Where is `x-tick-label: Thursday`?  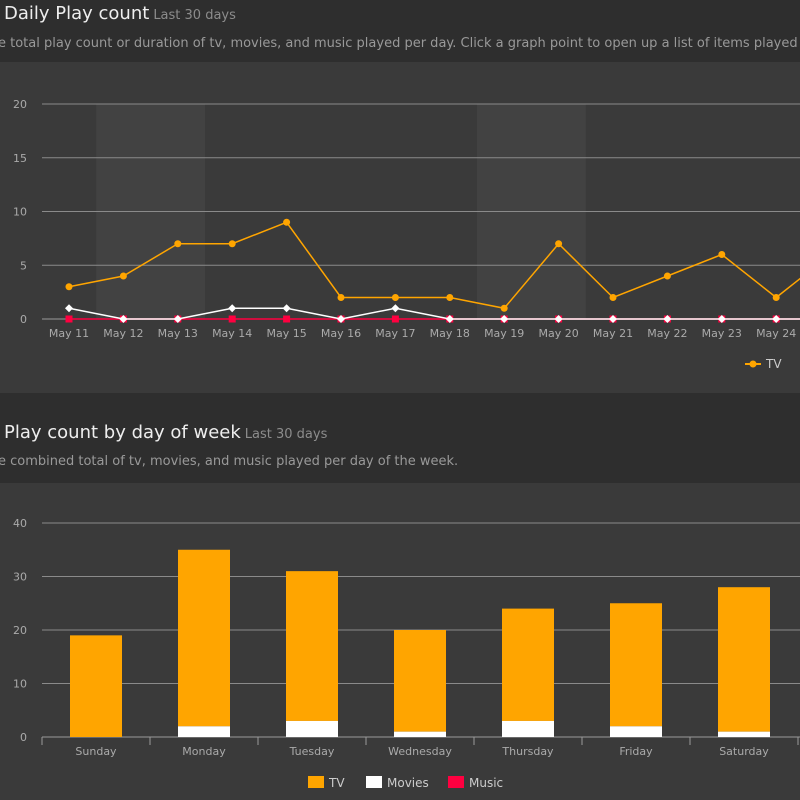 x-tick-label: Thursday is located at coordinates (527, 751).